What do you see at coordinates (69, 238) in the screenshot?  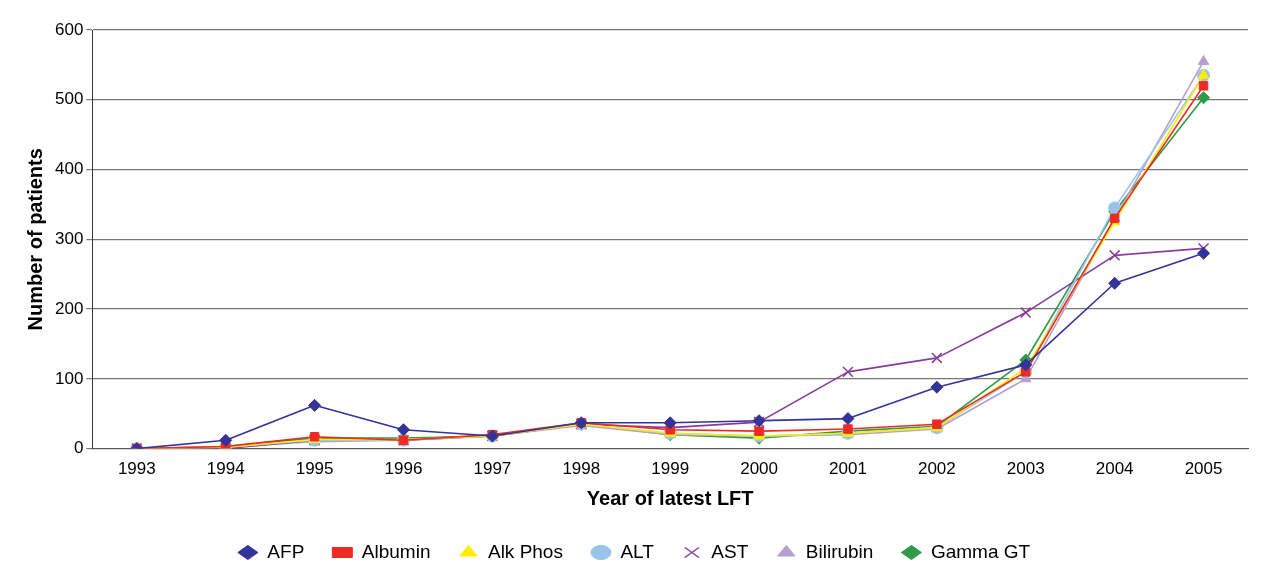 I see `y-tick-label: 300` at bounding box center [69, 238].